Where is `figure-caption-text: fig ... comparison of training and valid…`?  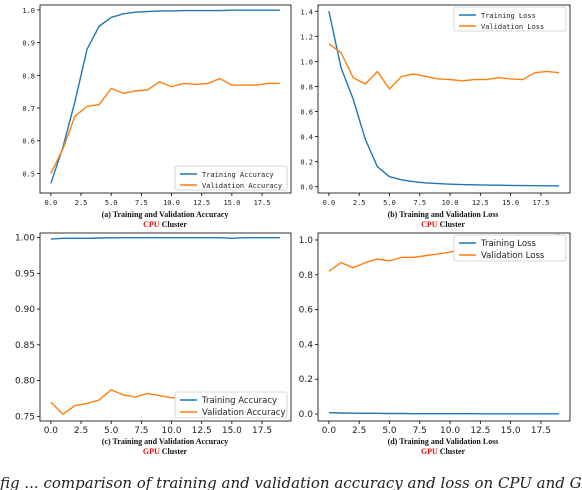
figure-caption-text: fig ... comparison of training and valid… is located at coordinates (291, 483).